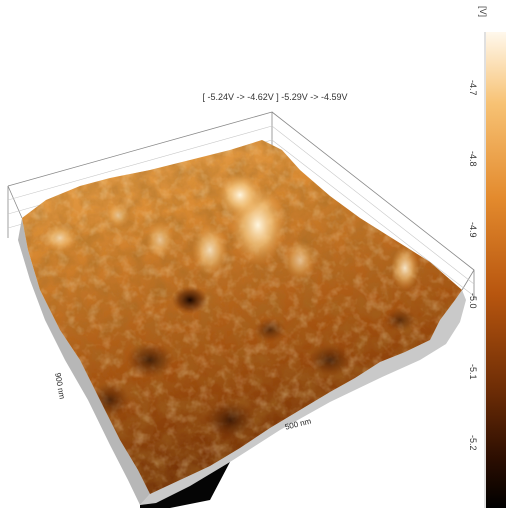  I want to click on colorbar-gradient, so click(496, 270).